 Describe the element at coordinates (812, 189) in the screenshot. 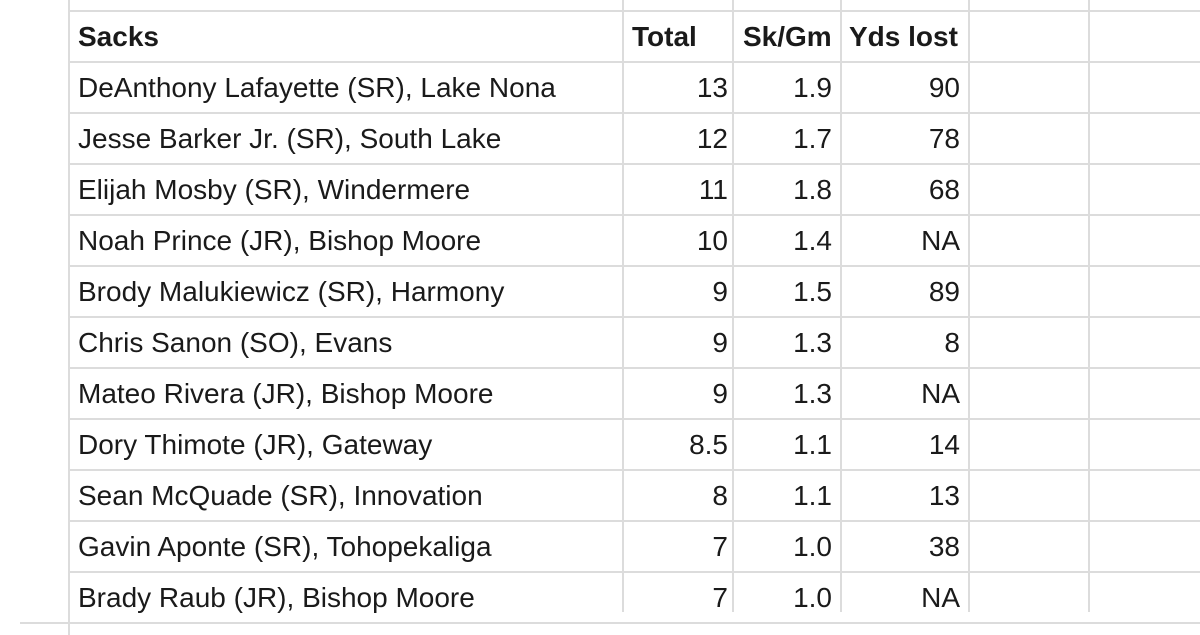

I see `cell-sk-gm: 1.8` at that location.